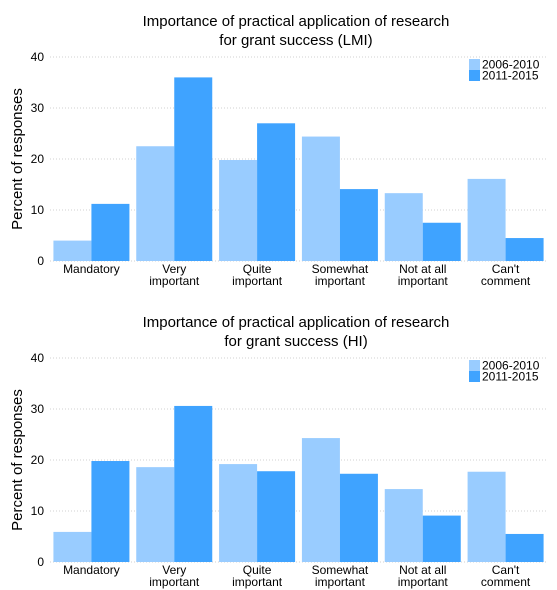 The width and height of the screenshot is (557, 590). What do you see at coordinates (295, 341) in the screenshot?
I see `chart-title-line: for grant success (HI)` at bounding box center [295, 341].